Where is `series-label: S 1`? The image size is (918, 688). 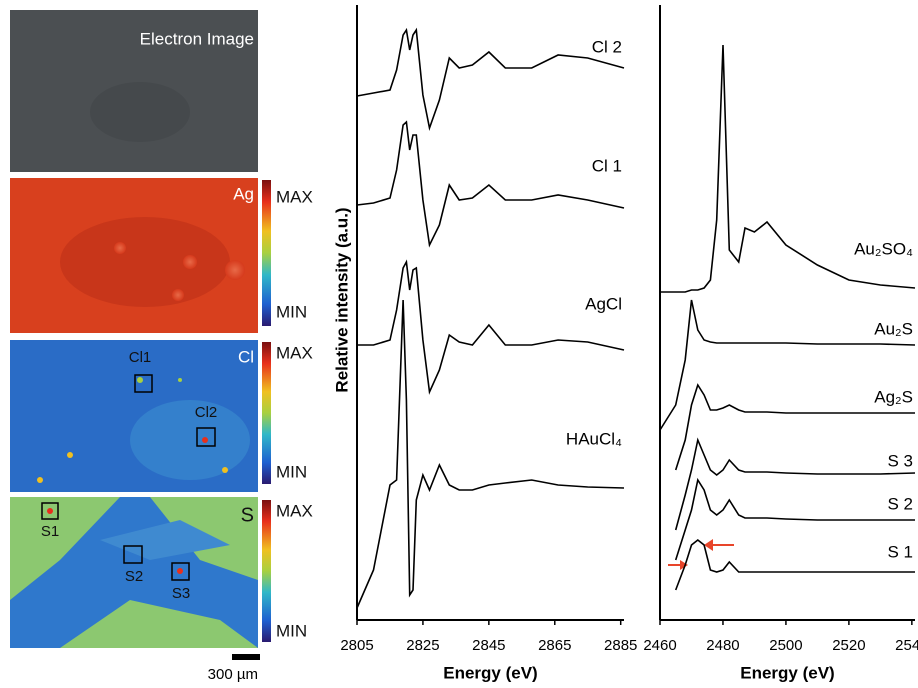 series-label: S 1 is located at coordinates (900, 551).